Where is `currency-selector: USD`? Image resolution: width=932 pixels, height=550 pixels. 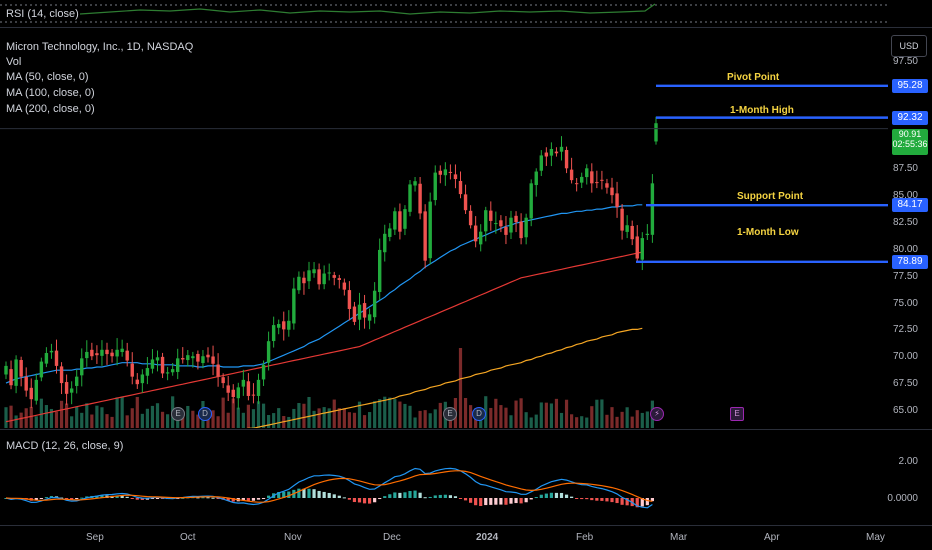 currency-selector: USD is located at coordinates (909, 46).